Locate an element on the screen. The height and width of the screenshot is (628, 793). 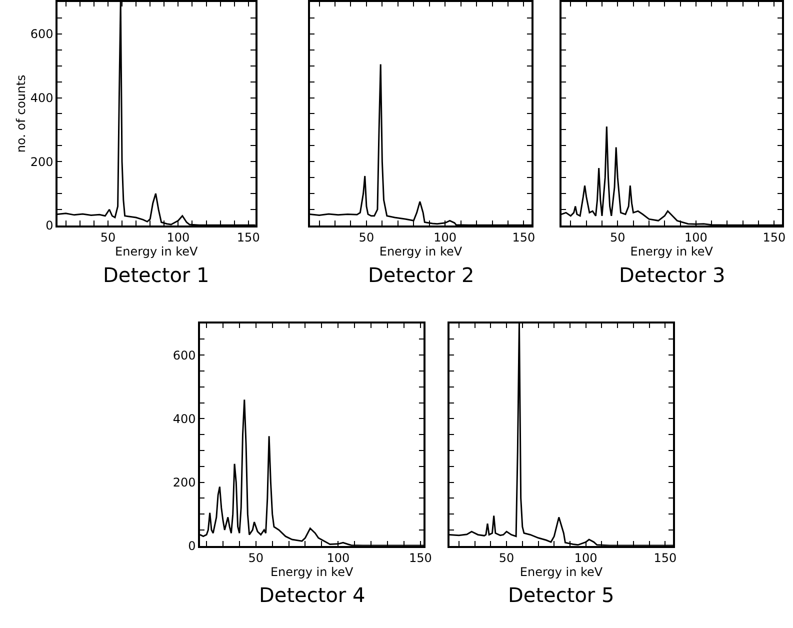
text: Detector 1 is located at coordinates (156, 275).